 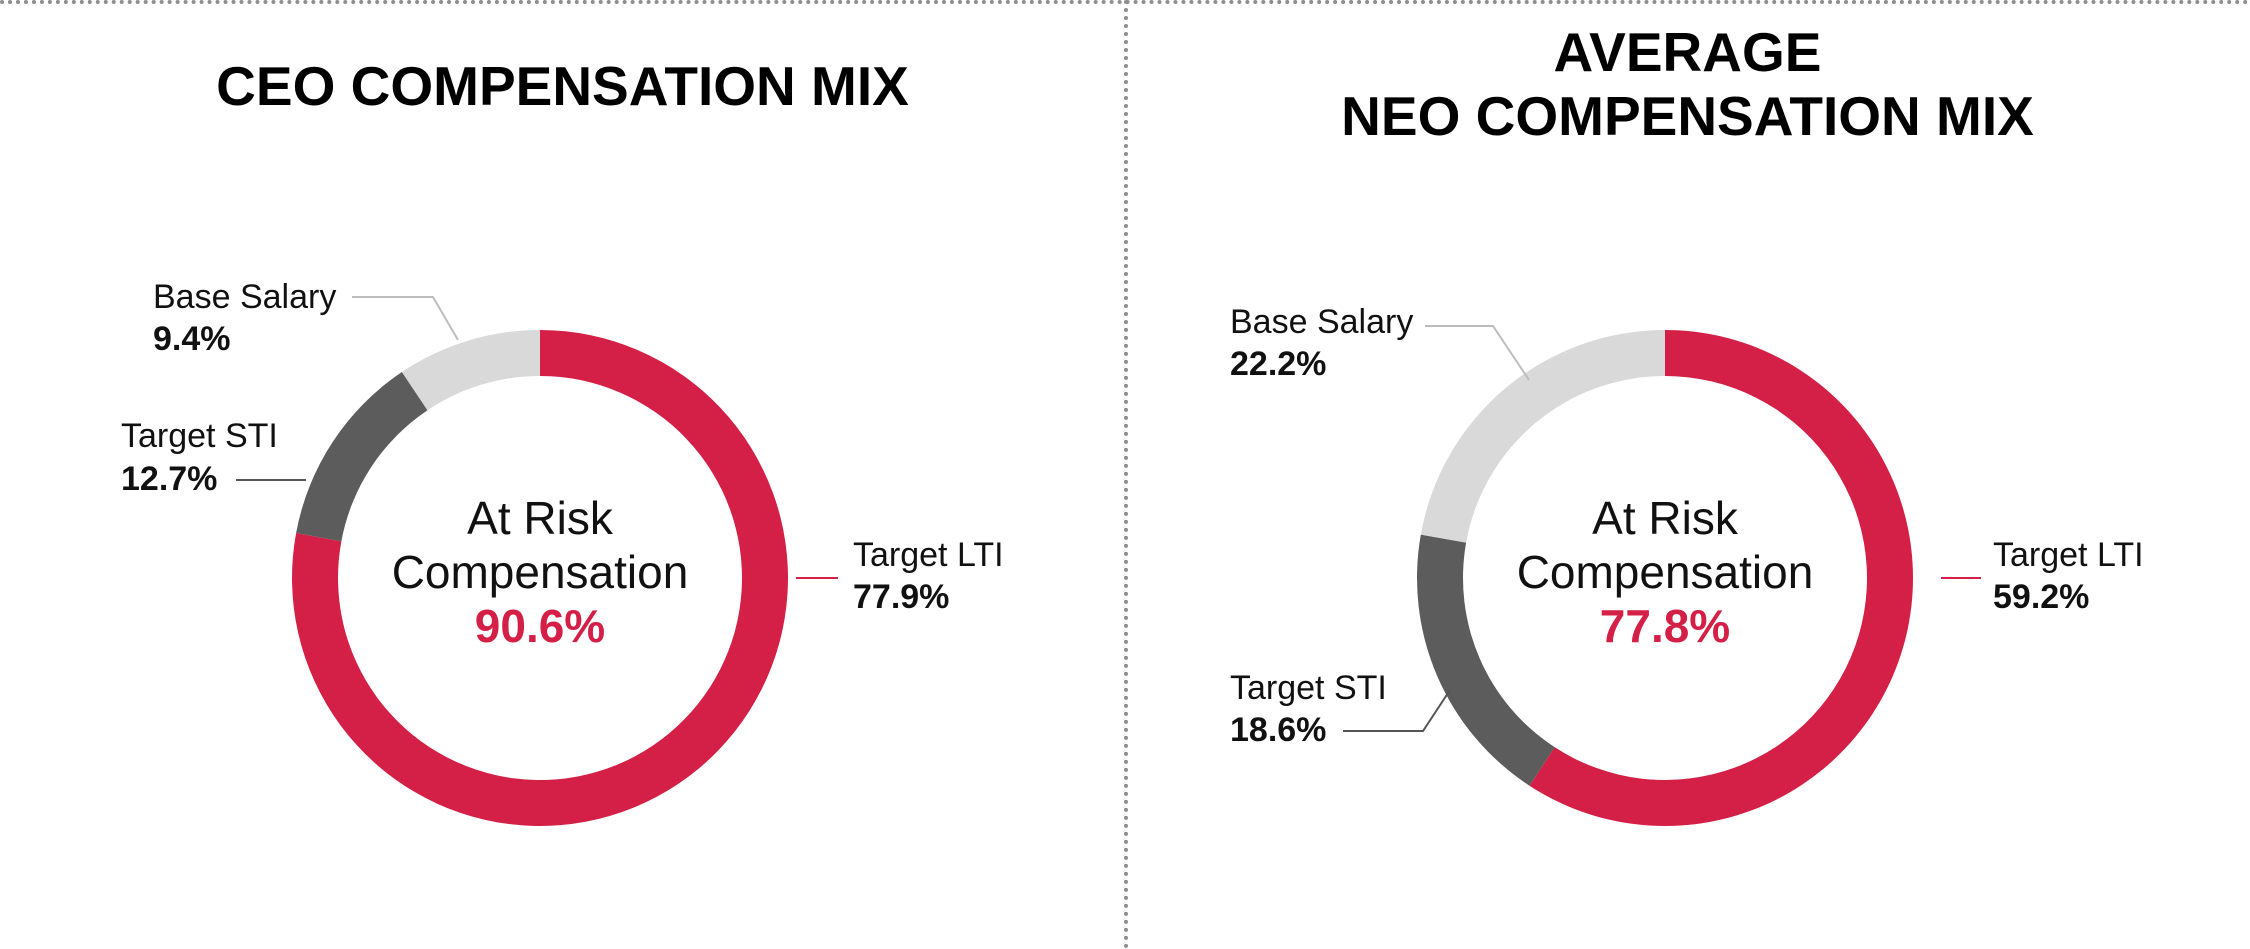 I want to click on slice-value-label: 12.7%, so click(x=169, y=479).